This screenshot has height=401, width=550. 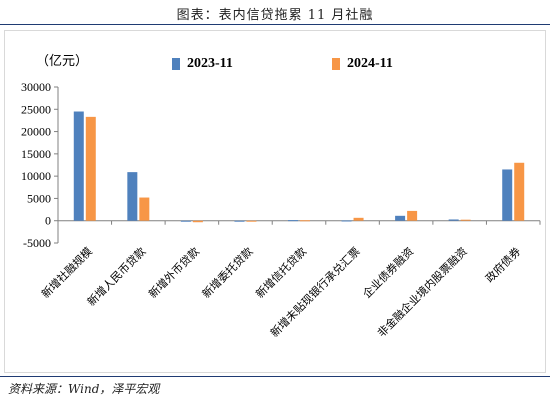 What do you see at coordinates (36, 87) in the screenshot?
I see `y-tick-label: 30000` at bounding box center [36, 87].